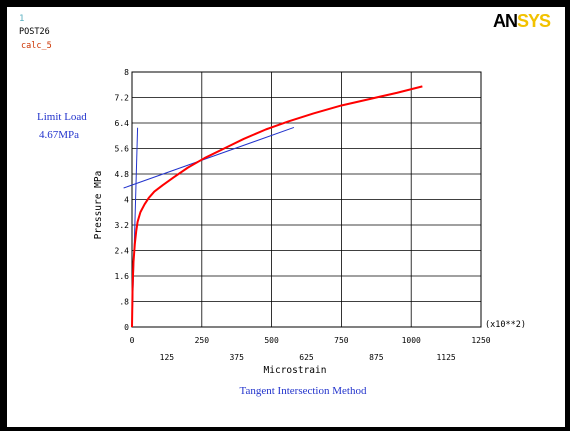  I want to click on x-tick-label: 250, so click(202, 340).